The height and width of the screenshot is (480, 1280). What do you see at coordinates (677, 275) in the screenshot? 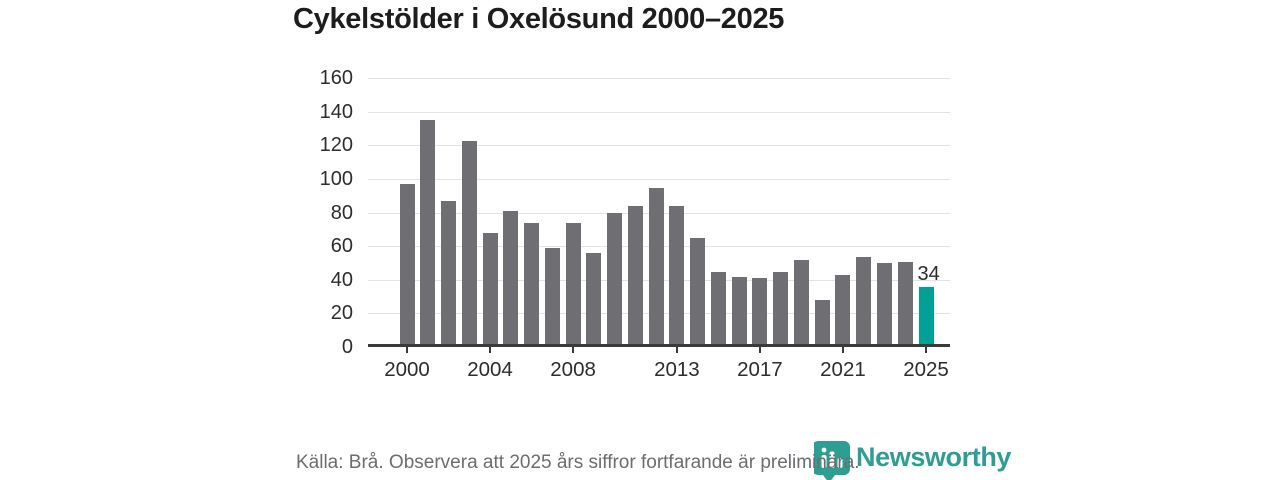
I see `bar-2013` at bounding box center [677, 275].